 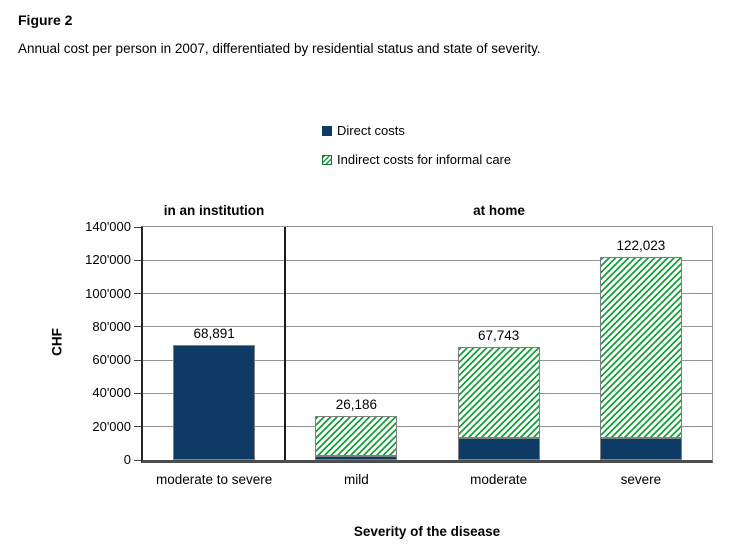 I want to click on value-label-mild: 26,186, so click(x=356, y=405).